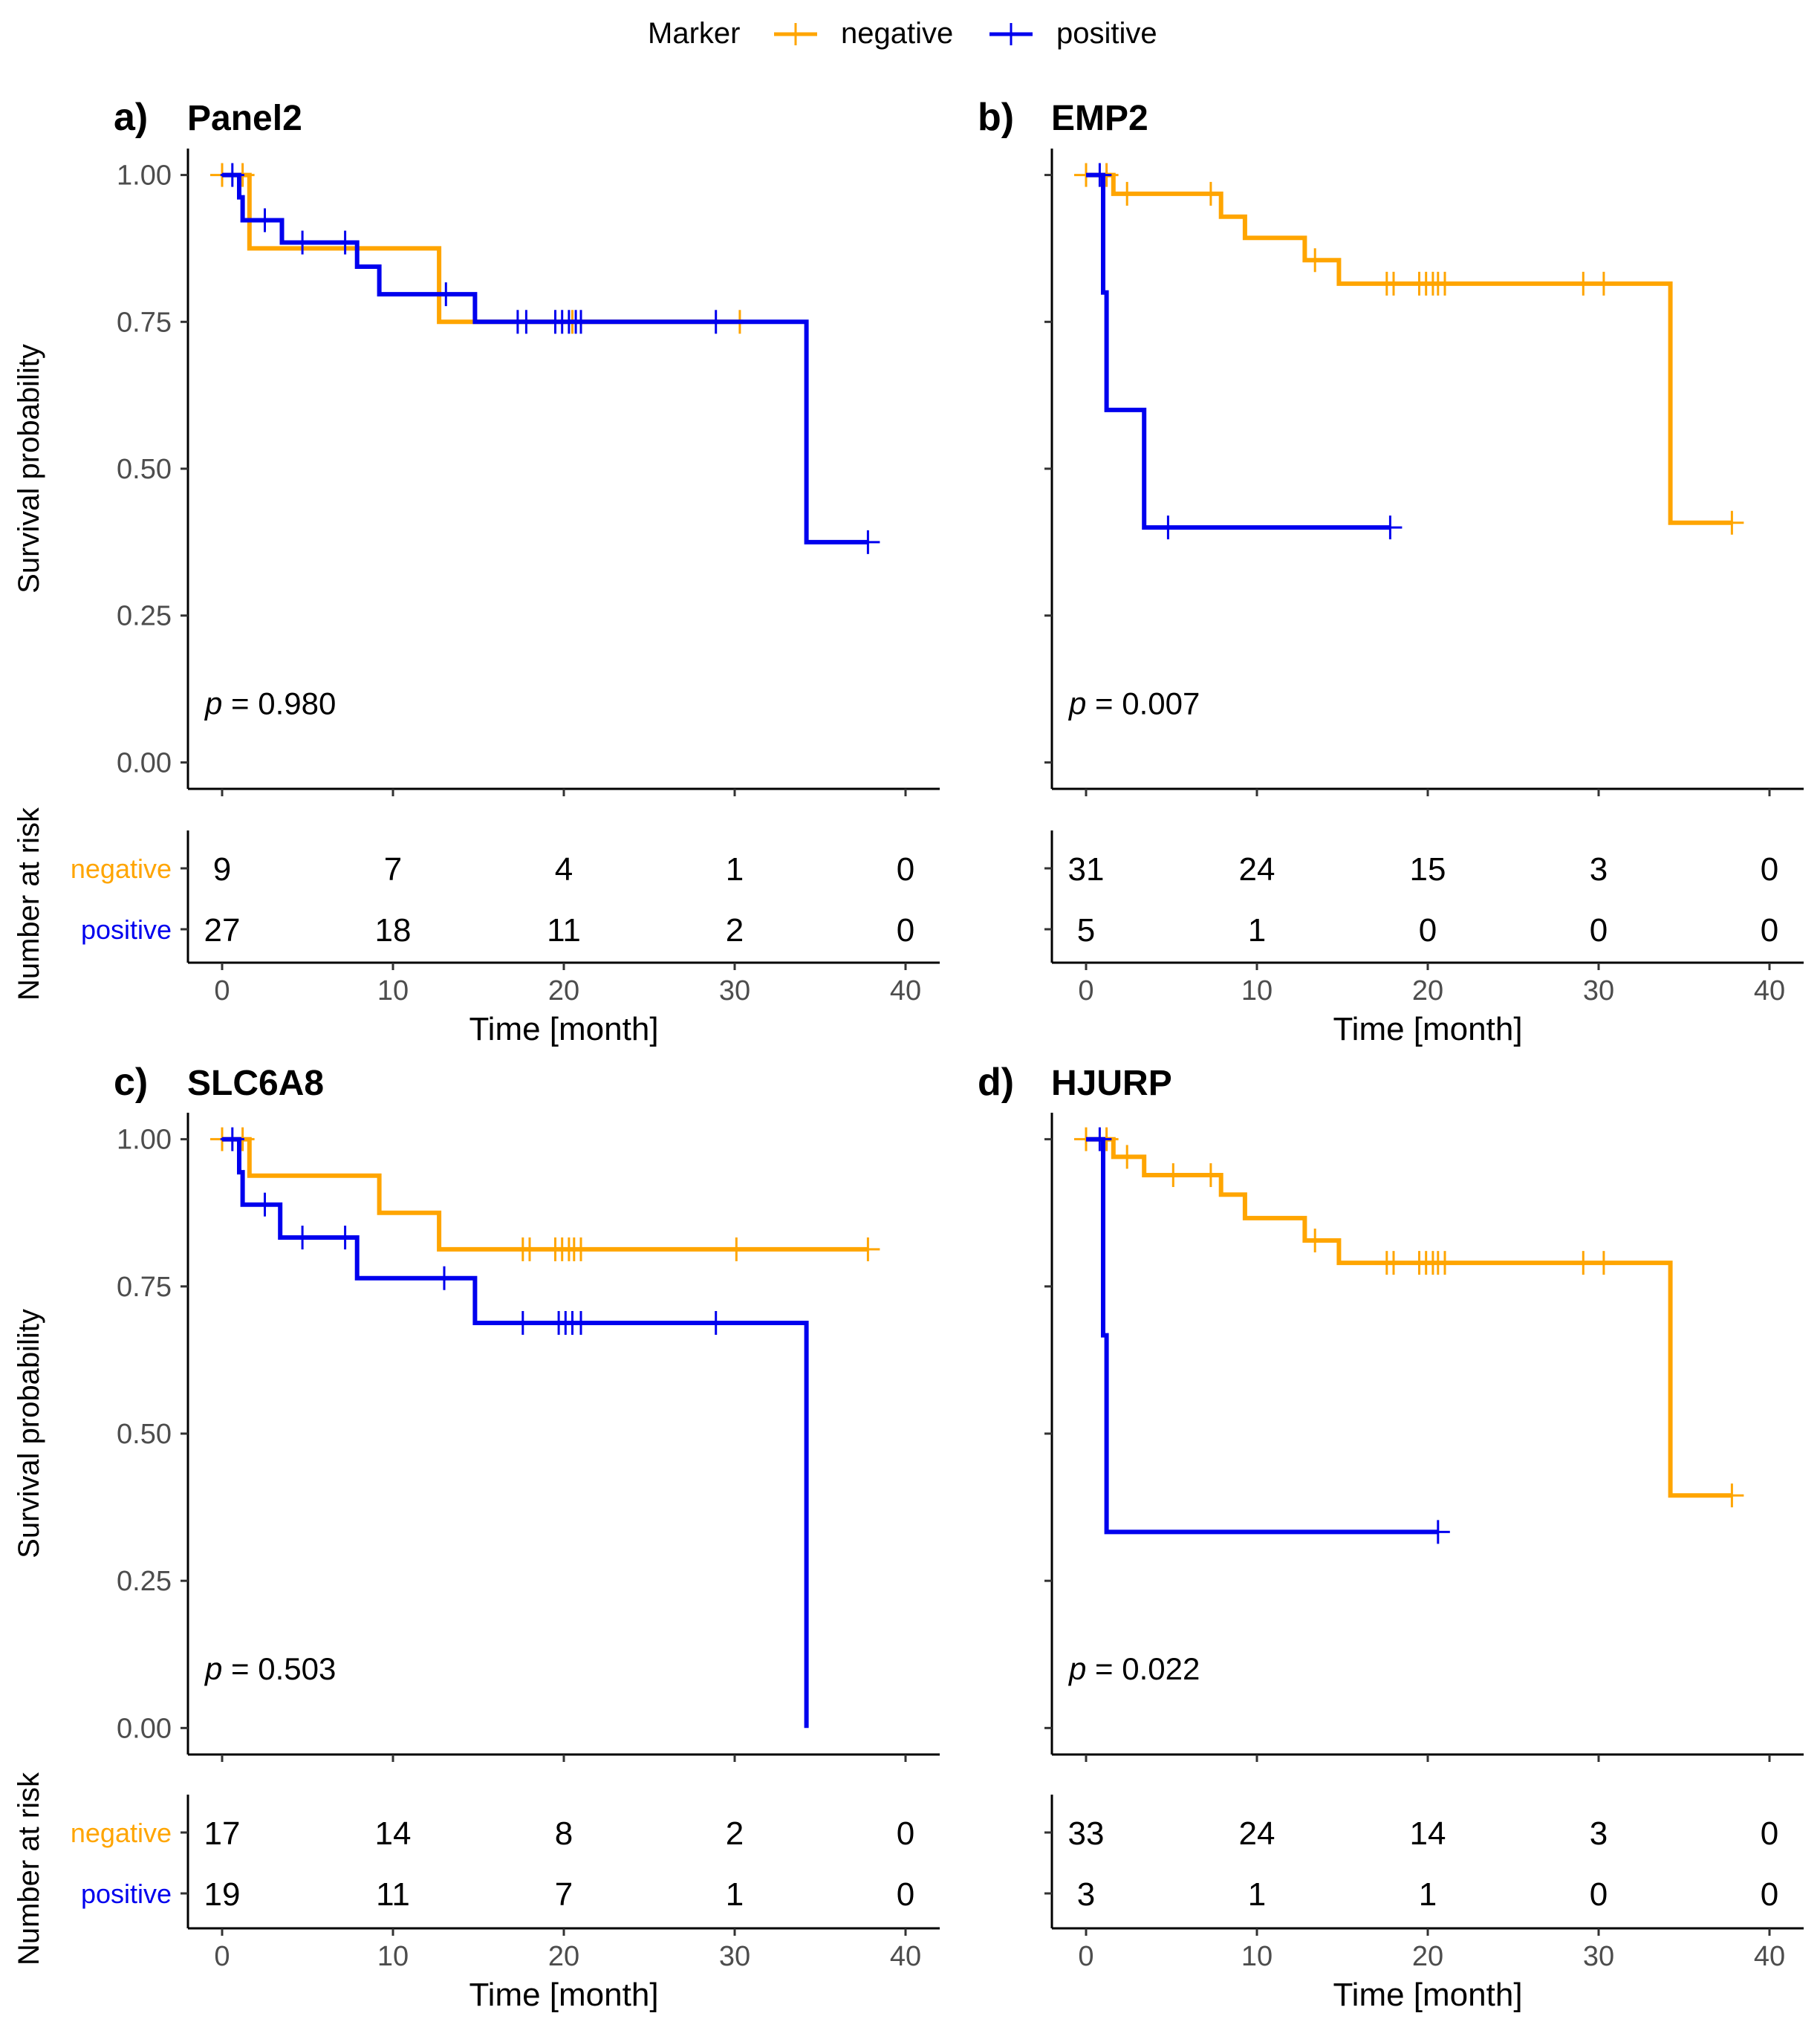 The height and width of the screenshot is (2039, 1820). I want to click on p-value-text: = 0.007, so click(1143, 703).